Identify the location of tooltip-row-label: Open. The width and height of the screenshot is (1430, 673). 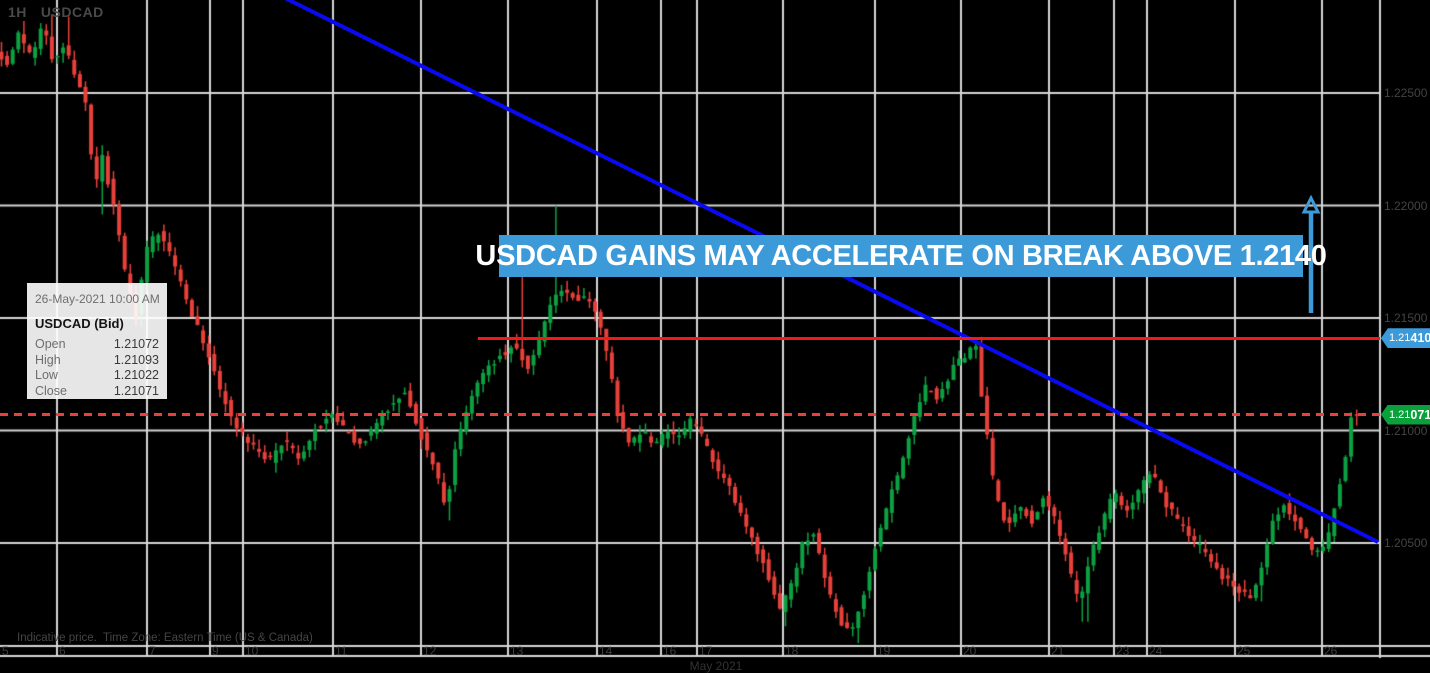
(50, 344).